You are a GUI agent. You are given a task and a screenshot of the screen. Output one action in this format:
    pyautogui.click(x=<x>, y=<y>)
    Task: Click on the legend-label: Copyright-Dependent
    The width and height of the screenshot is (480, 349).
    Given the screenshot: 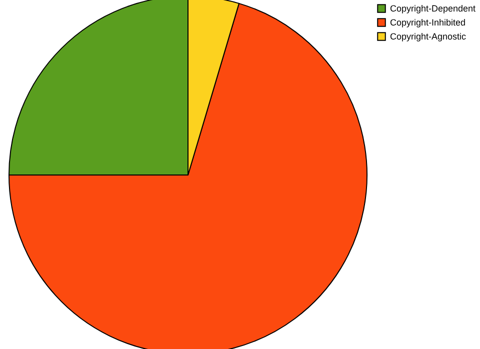 What is the action you would take?
    pyautogui.click(x=433, y=9)
    